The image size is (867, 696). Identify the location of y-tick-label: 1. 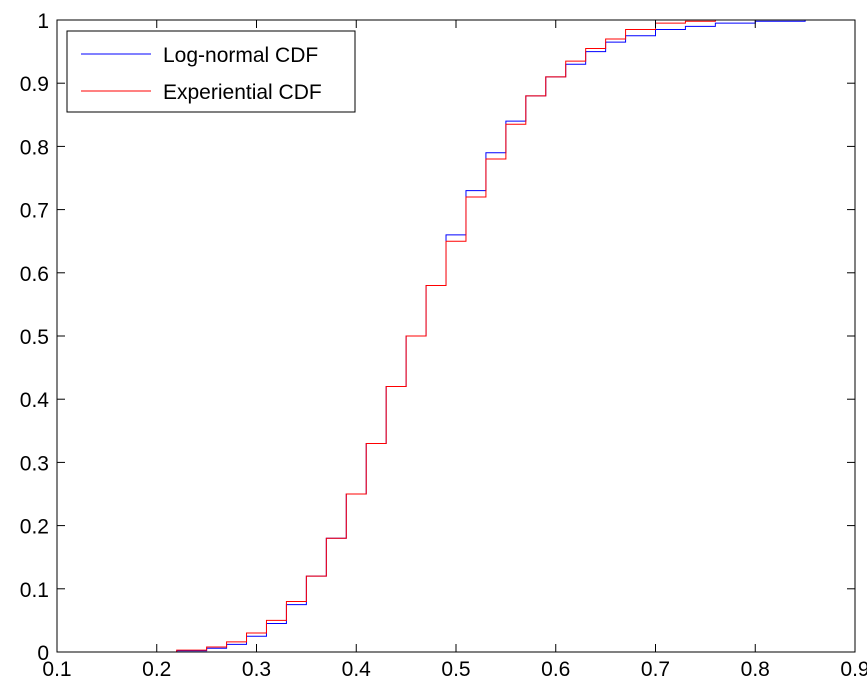
(43, 21).